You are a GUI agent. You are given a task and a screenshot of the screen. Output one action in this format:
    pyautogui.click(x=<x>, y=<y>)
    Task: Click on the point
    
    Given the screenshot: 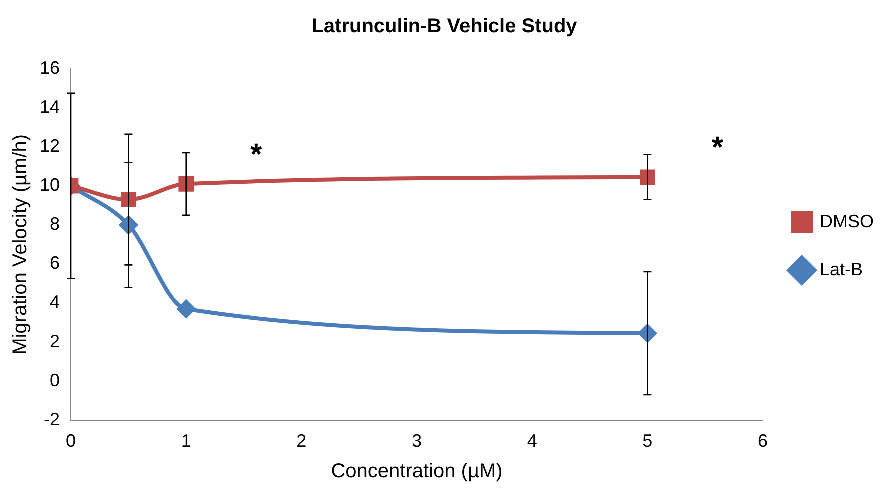 What is the action you would take?
    pyautogui.click(x=186, y=309)
    